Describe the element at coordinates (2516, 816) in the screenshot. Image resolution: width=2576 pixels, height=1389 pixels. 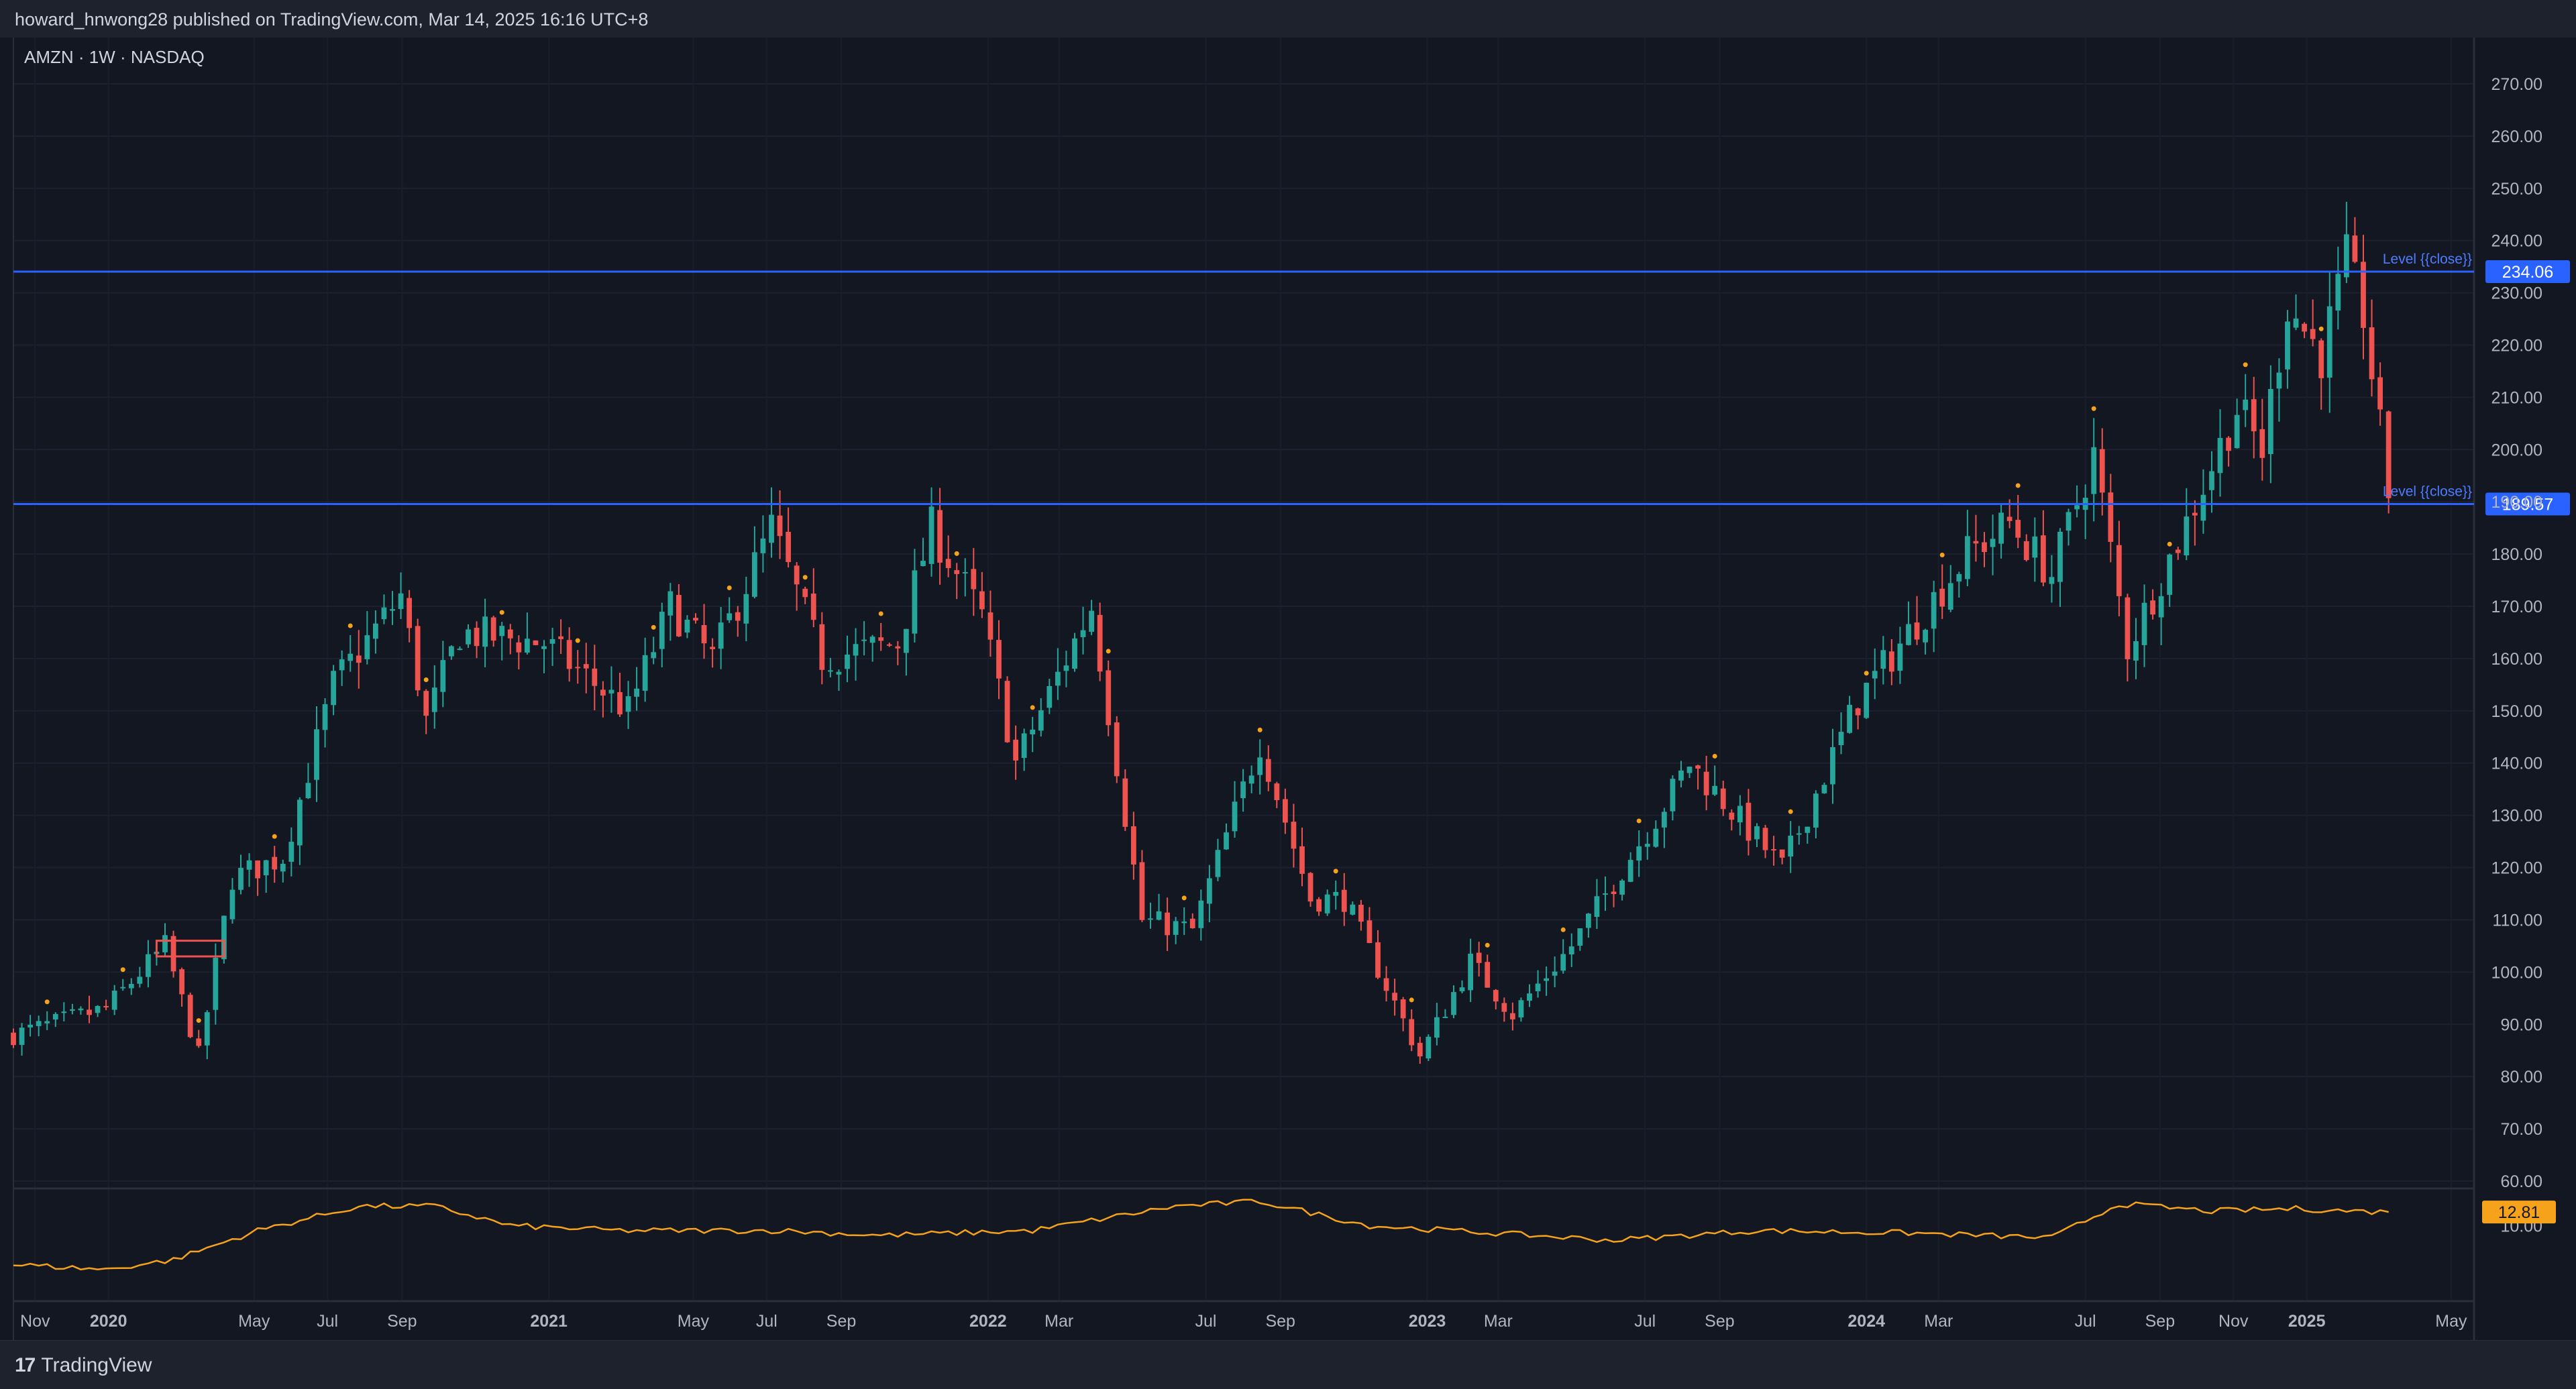
I see `price-tick-label: 130.00` at that location.